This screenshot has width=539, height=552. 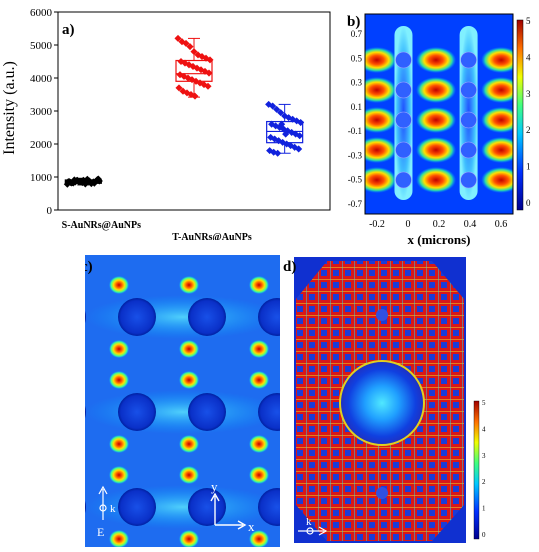 I want to click on y-tick-label-b: -0.3, so click(x=355, y=155).